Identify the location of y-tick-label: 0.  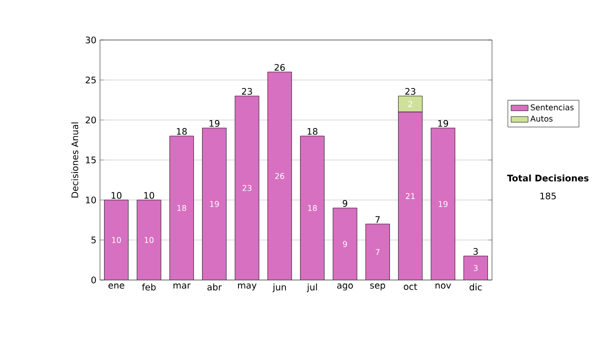
(93, 280).